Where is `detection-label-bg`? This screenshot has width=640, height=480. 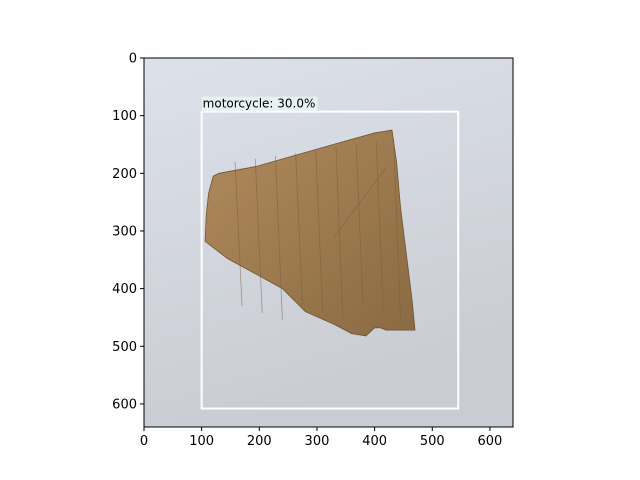 detection-label-bg is located at coordinates (259, 103).